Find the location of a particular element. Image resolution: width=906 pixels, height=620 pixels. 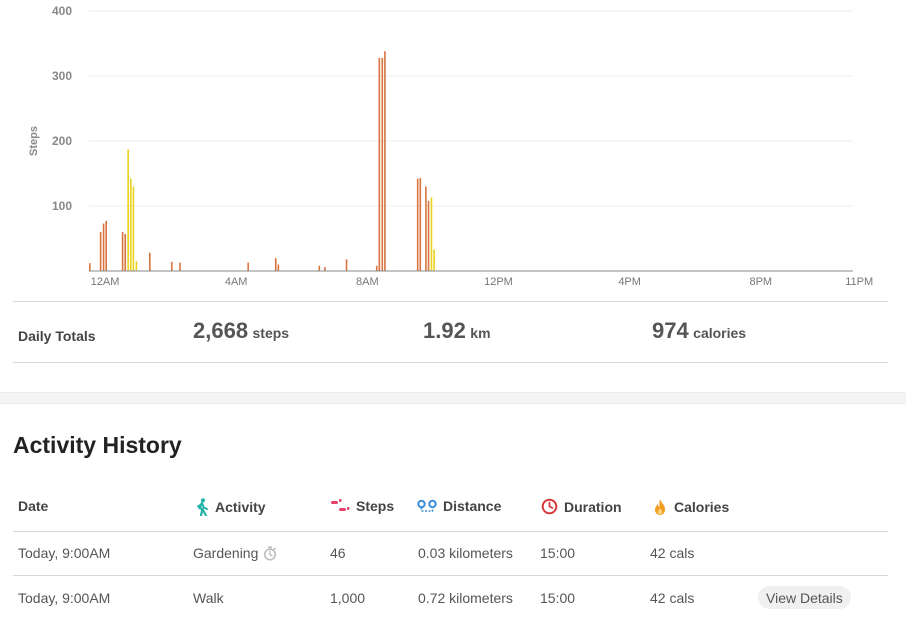

chart-x-tick-label: 4PM is located at coordinates (629, 282).